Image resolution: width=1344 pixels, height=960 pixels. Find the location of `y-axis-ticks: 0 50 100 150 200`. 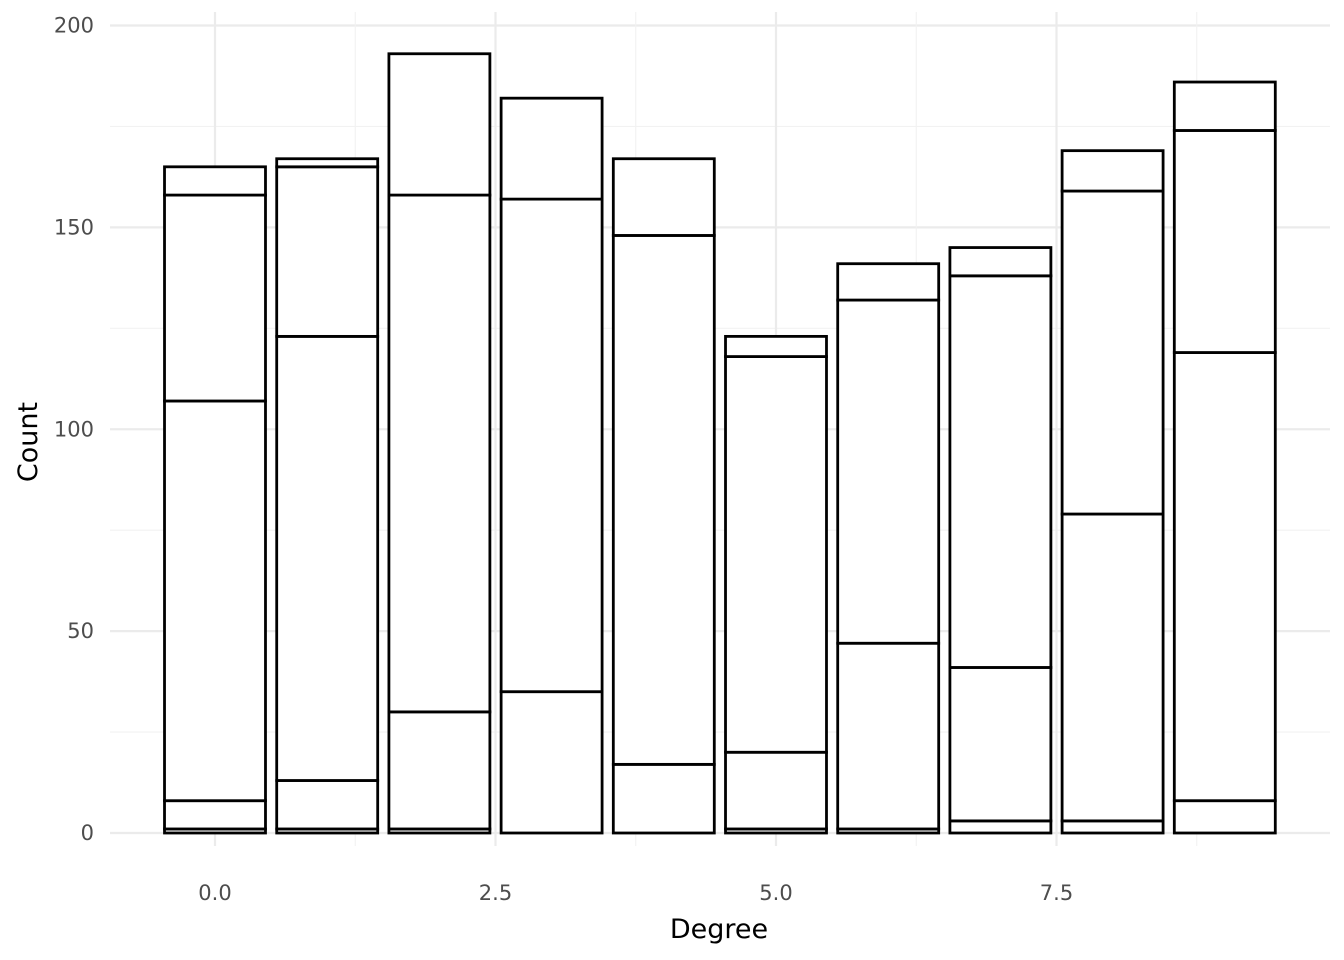

y-axis-ticks: 0 50 100 150 200 is located at coordinates (74, 430).